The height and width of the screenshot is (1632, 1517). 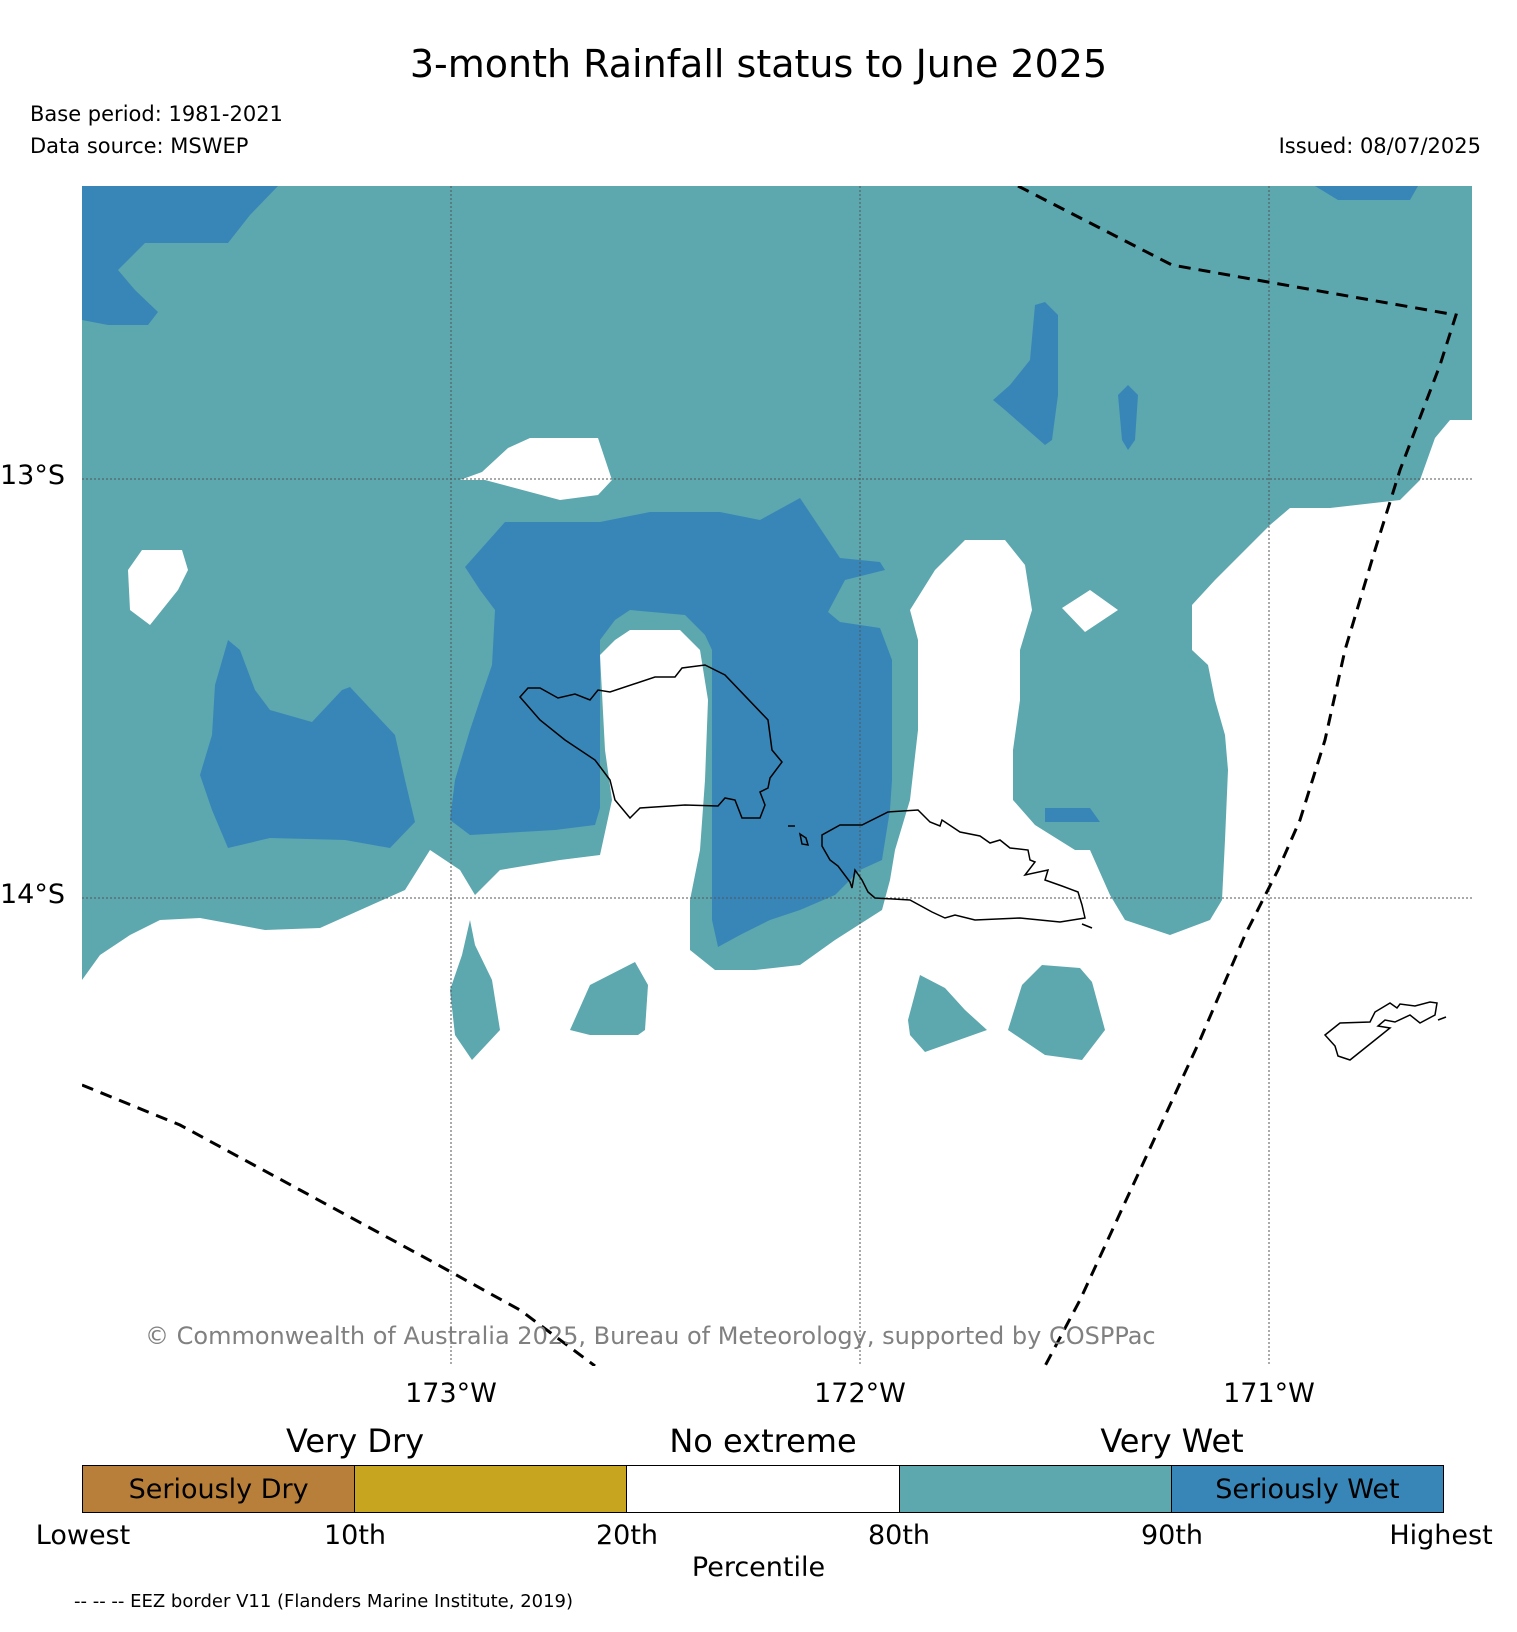 I want to click on longitude-label: 172°W, so click(x=860, y=1393).